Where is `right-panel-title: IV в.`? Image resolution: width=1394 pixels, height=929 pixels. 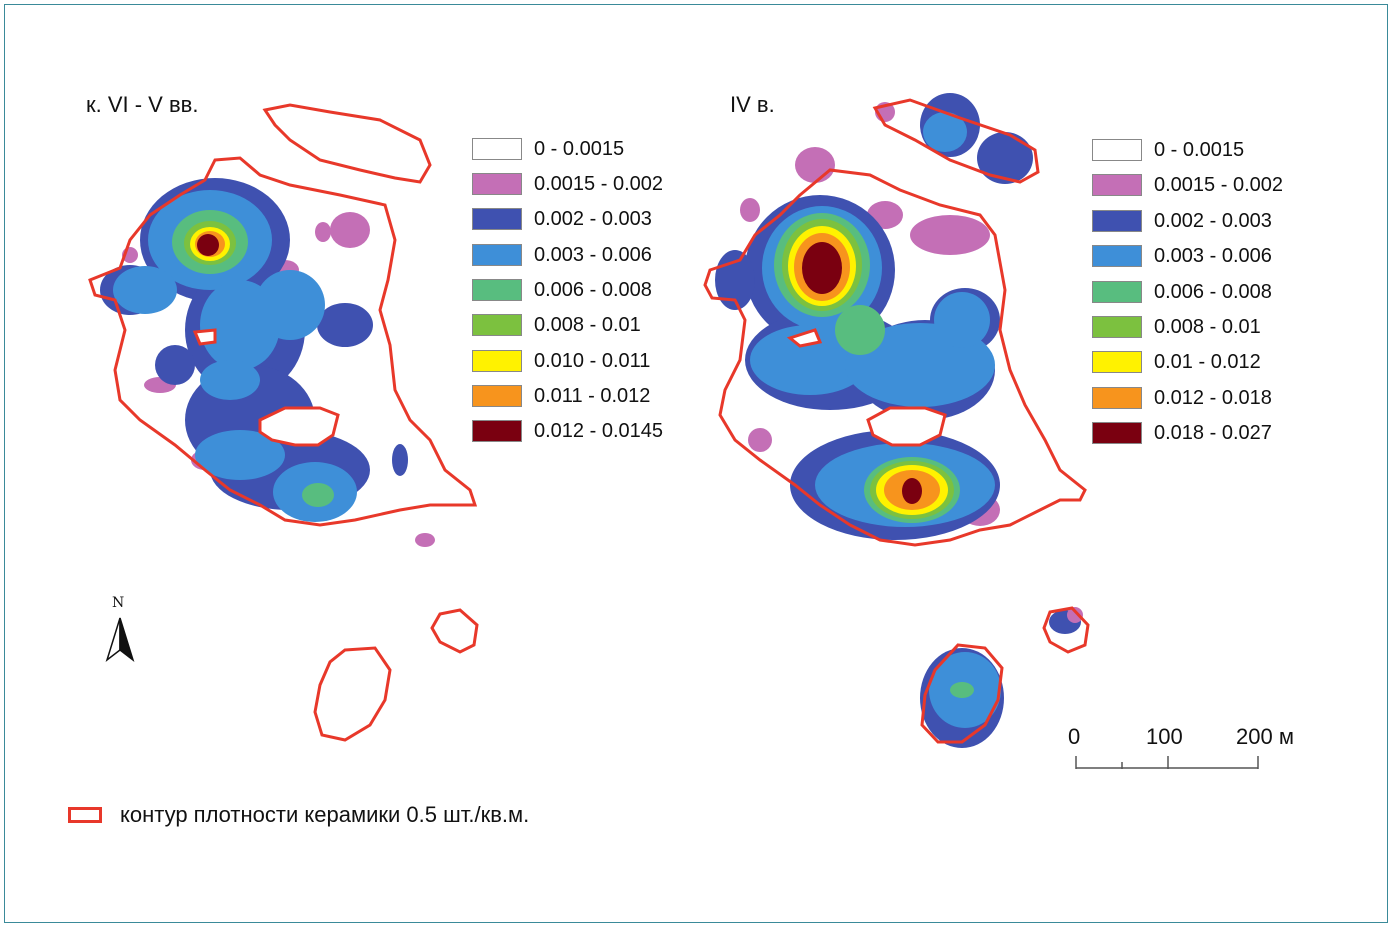
right-panel-title: IV в. is located at coordinates (752, 104).